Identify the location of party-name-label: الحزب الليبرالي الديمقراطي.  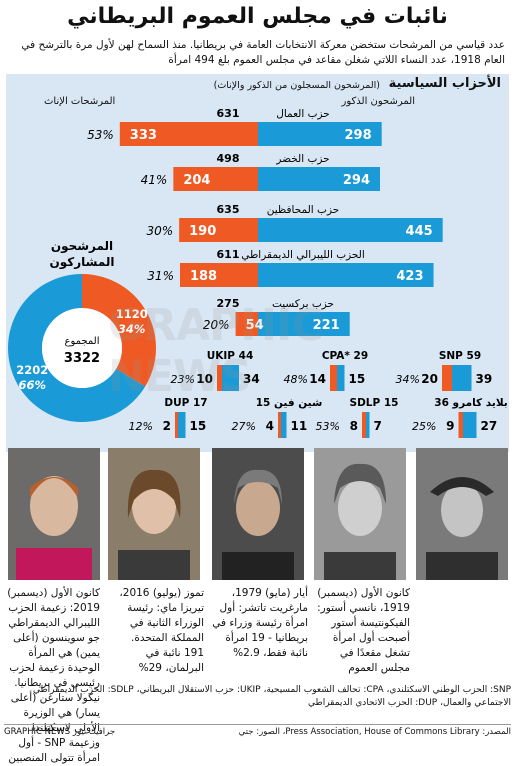
(303, 255).